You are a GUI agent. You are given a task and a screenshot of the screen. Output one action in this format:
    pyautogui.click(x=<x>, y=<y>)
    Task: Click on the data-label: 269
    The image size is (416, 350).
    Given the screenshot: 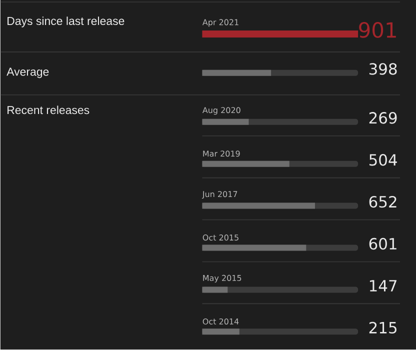 What is the action you would take?
    pyautogui.click(x=383, y=118)
    